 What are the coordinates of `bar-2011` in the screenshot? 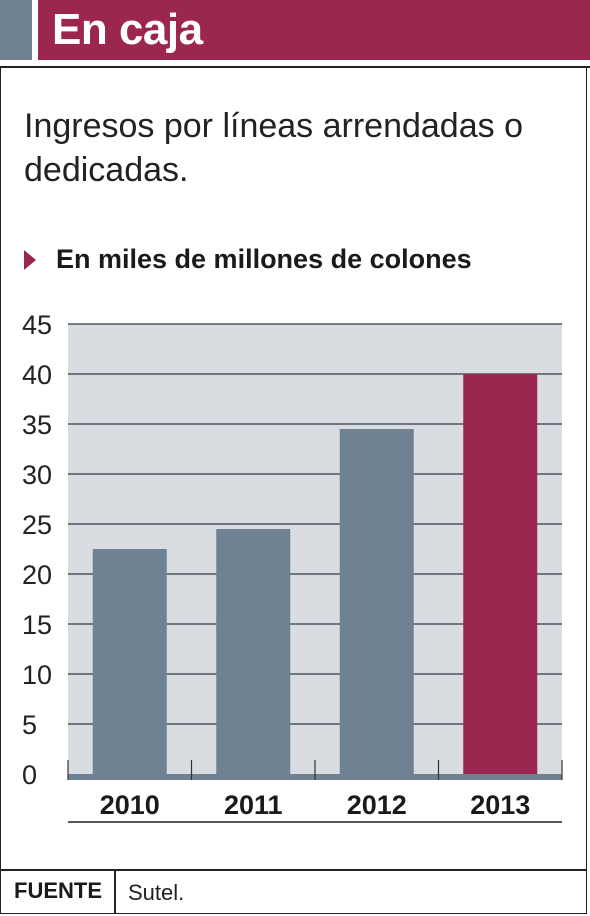 It's located at (253, 651).